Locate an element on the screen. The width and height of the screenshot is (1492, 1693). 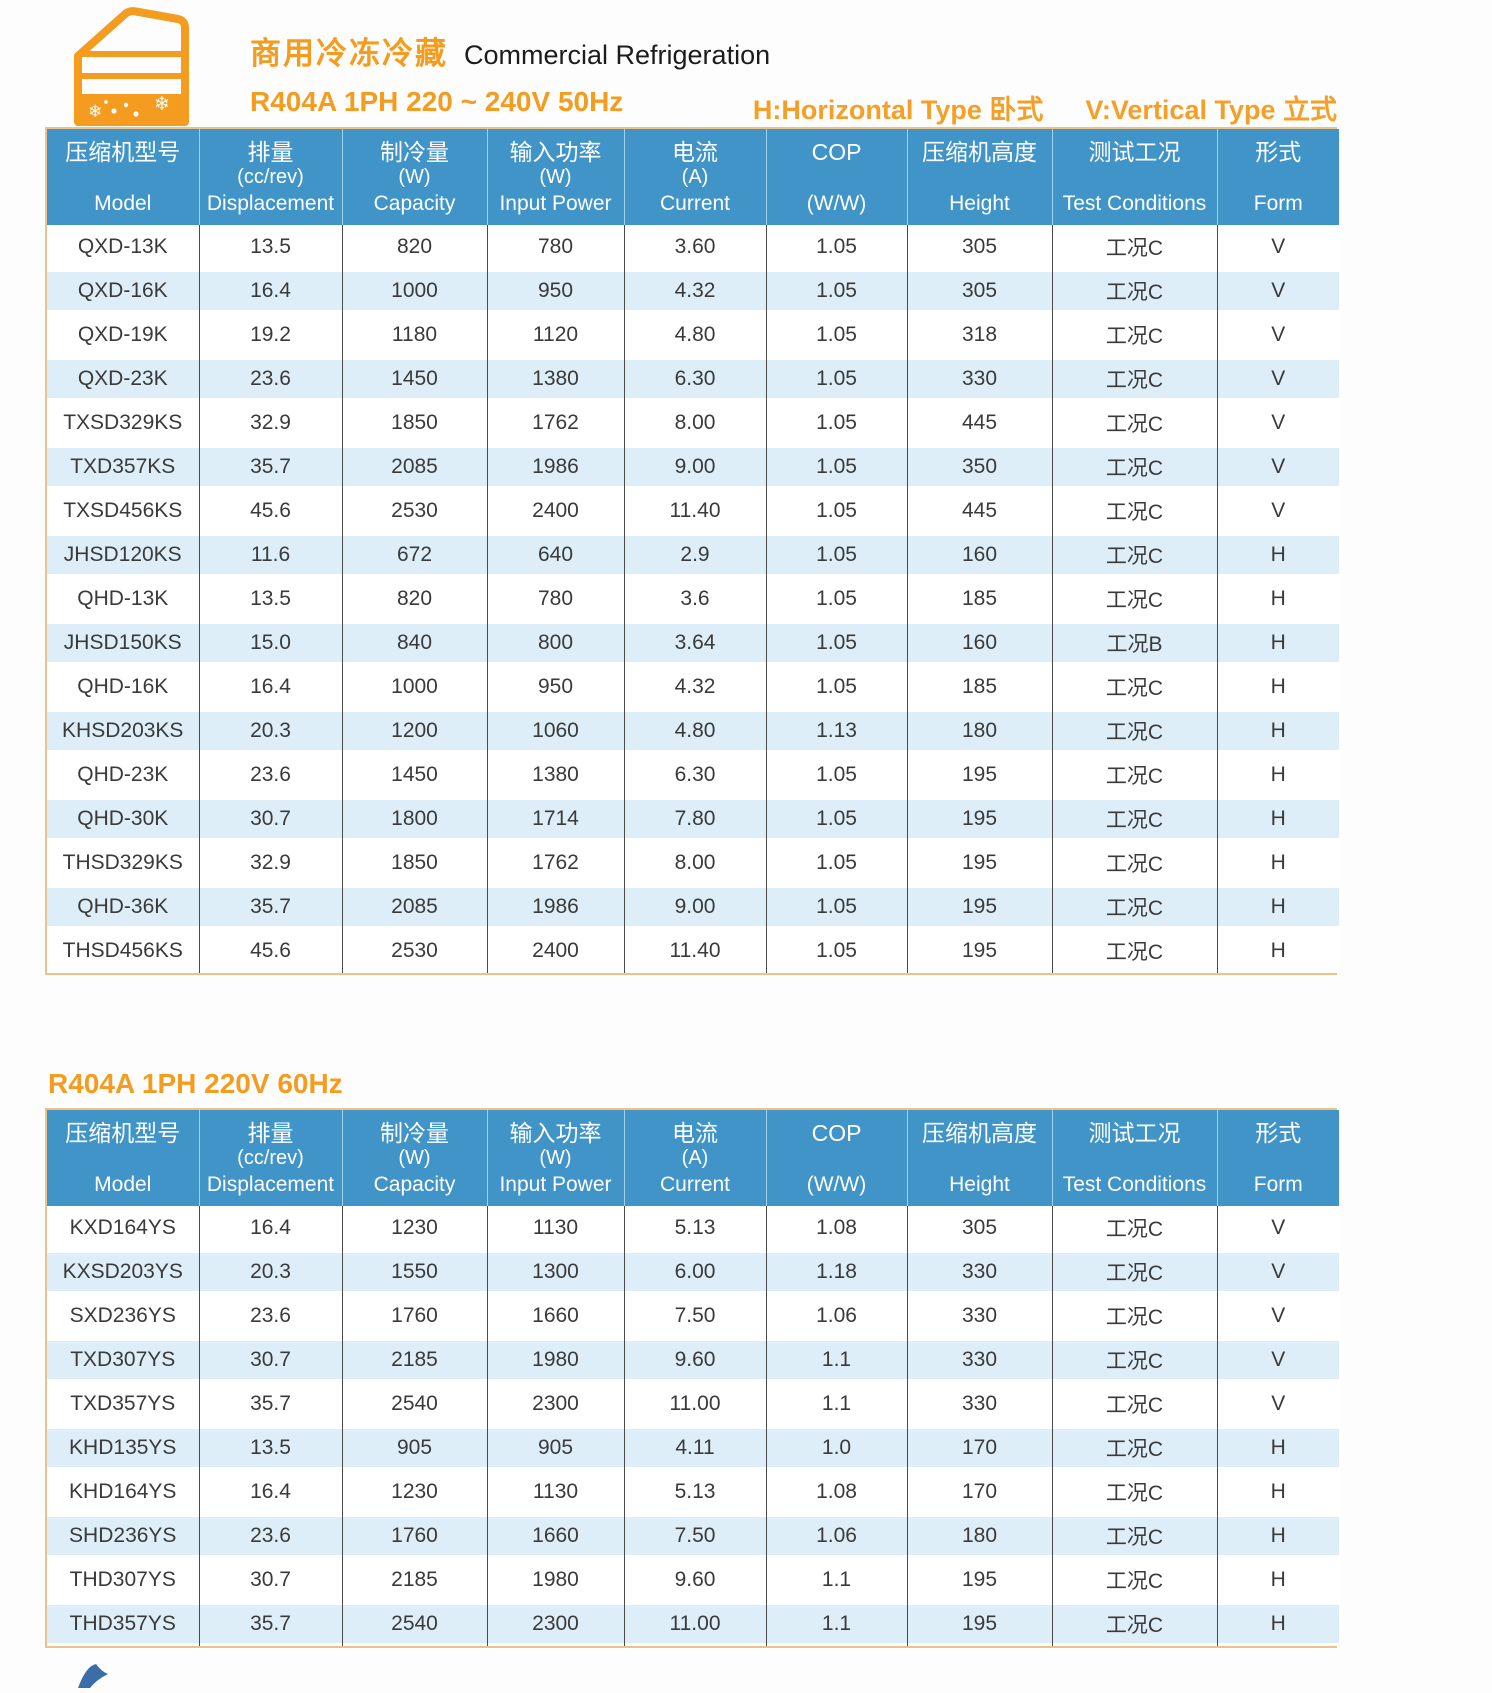
table-cell: 2530 is located at coordinates (415, 511).